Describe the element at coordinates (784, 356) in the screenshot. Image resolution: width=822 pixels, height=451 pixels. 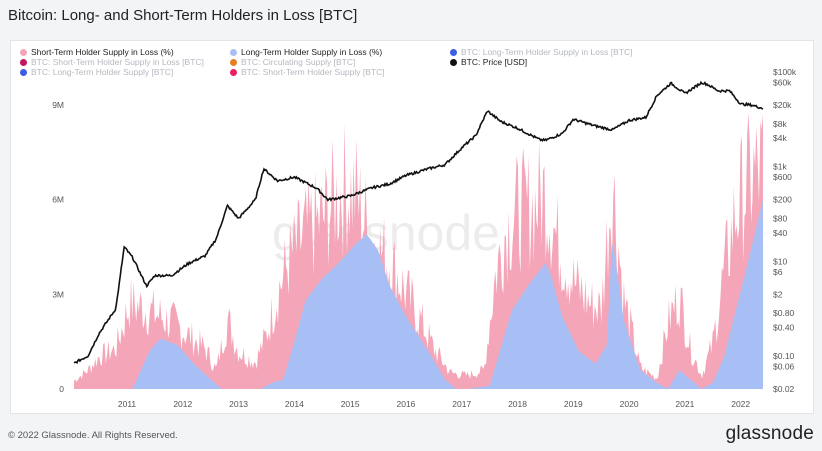
I see `y-right-tick-label: $0.10` at that location.